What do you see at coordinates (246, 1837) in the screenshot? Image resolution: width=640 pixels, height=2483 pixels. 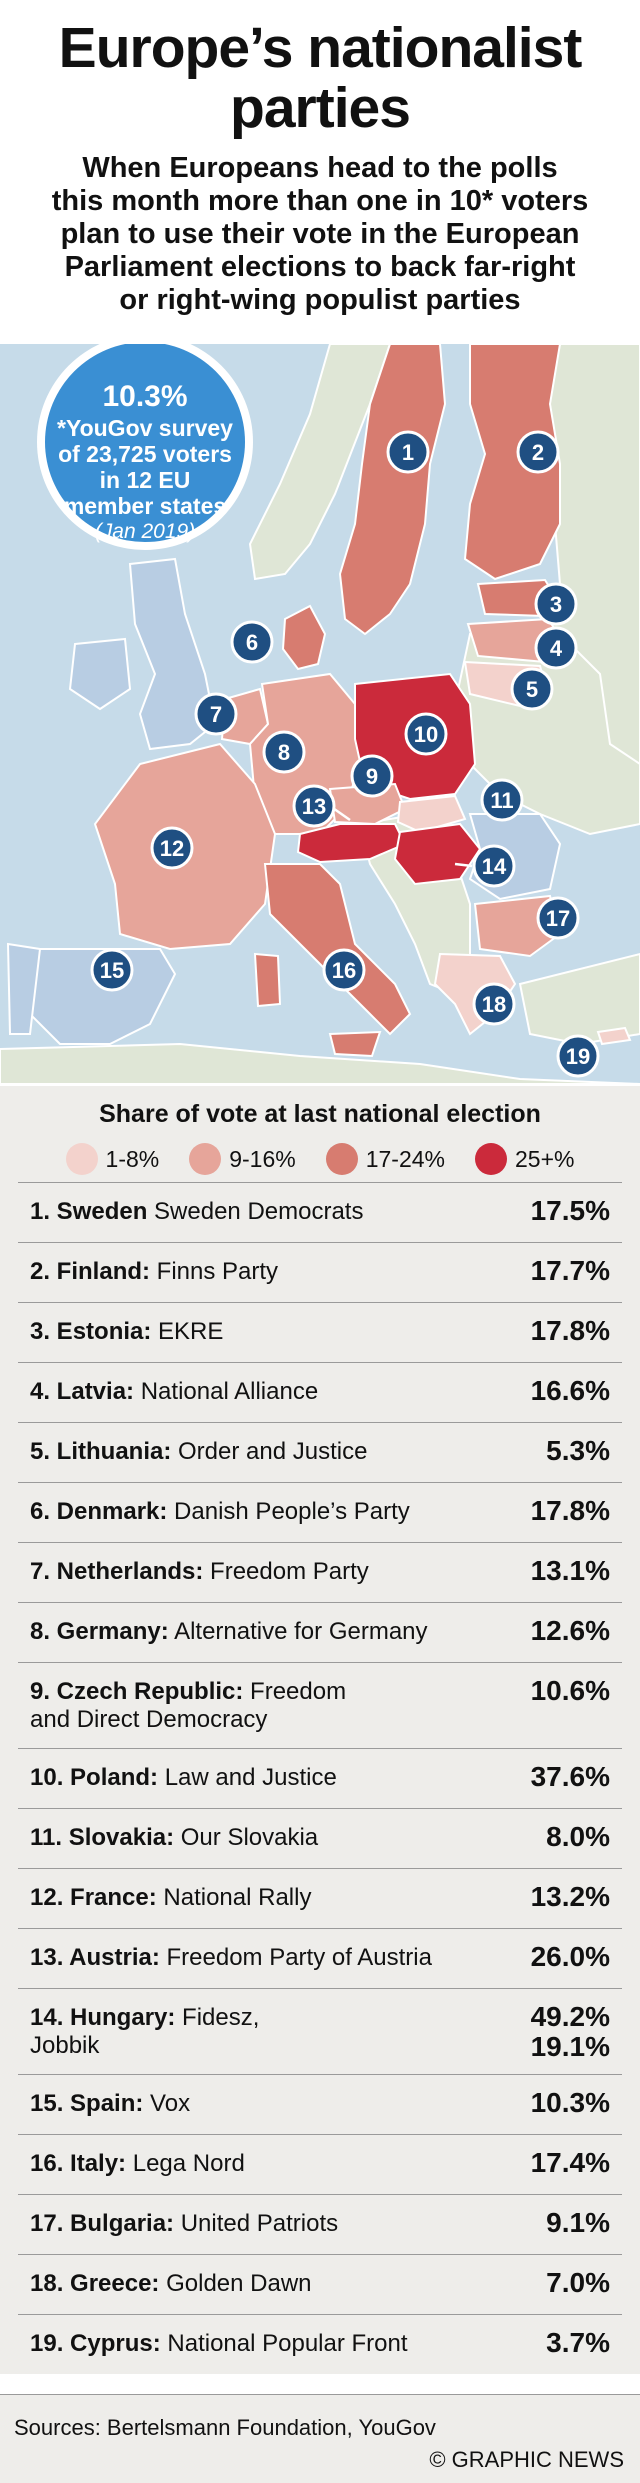 I see `party-name: Our Slovakia` at bounding box center [246, 1837].